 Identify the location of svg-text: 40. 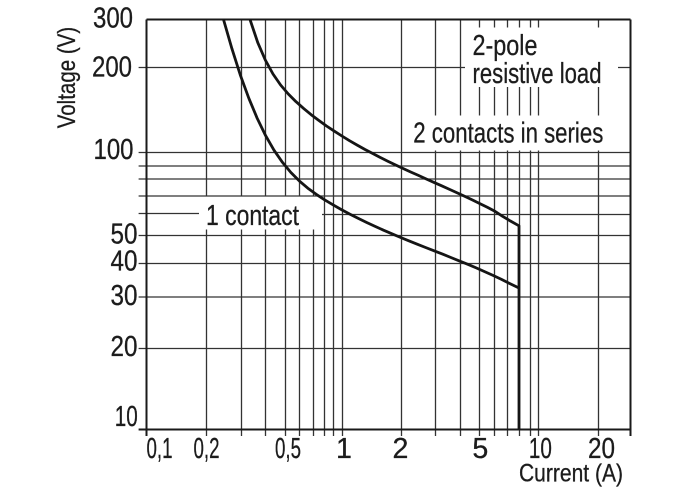
(124, 261).